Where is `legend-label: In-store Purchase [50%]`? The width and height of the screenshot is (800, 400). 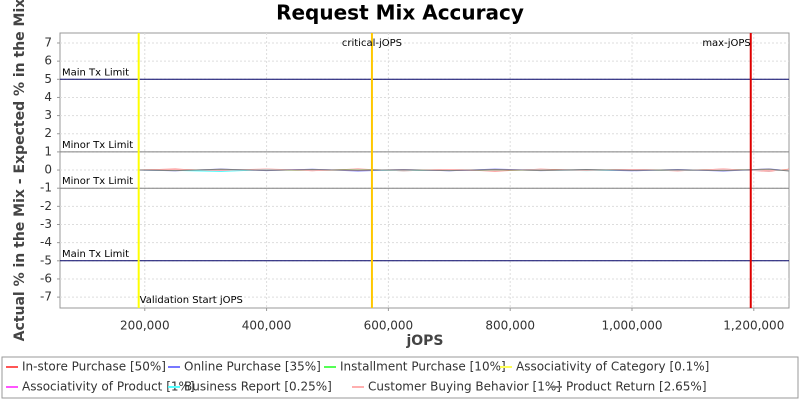 legend-label: In-store Purchase [50%] is located at coordinates (94, 367).